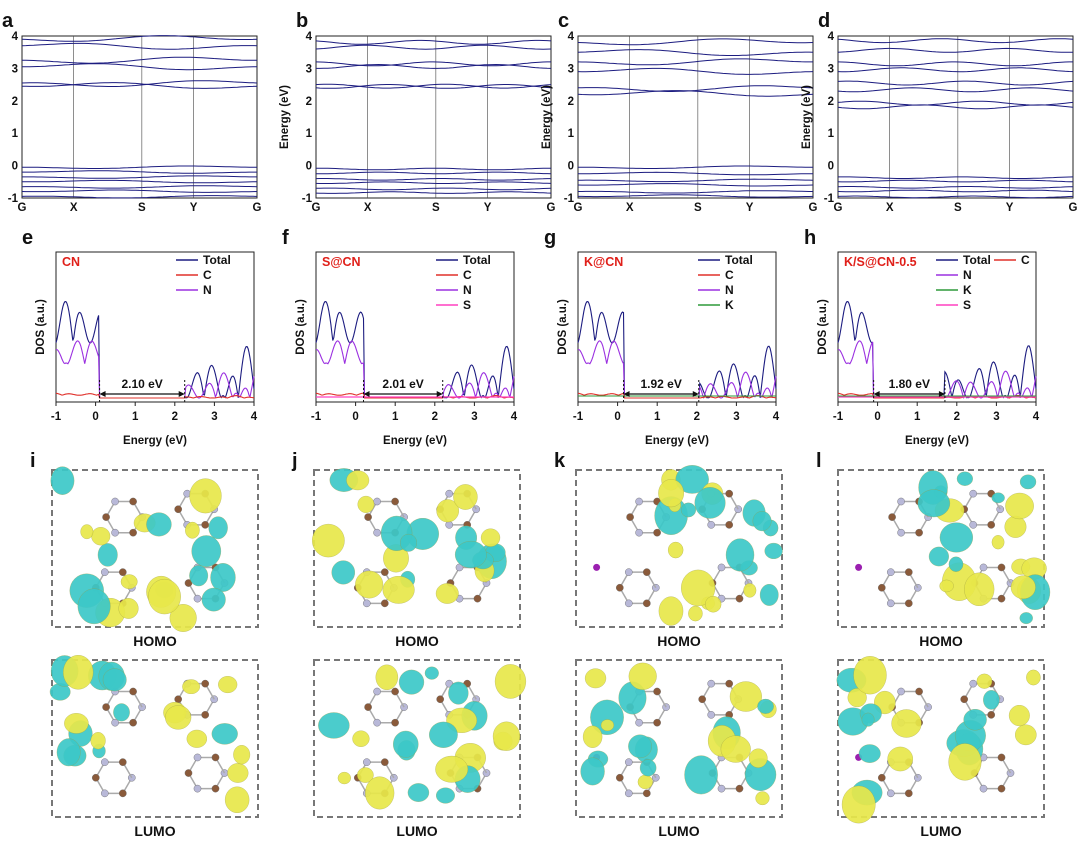 This screenshot has height=859, width=1080. What do you see at coordinates (217, 260) in the screenshot?
I see `legend-label: Total` at bounding box center [217, 260].